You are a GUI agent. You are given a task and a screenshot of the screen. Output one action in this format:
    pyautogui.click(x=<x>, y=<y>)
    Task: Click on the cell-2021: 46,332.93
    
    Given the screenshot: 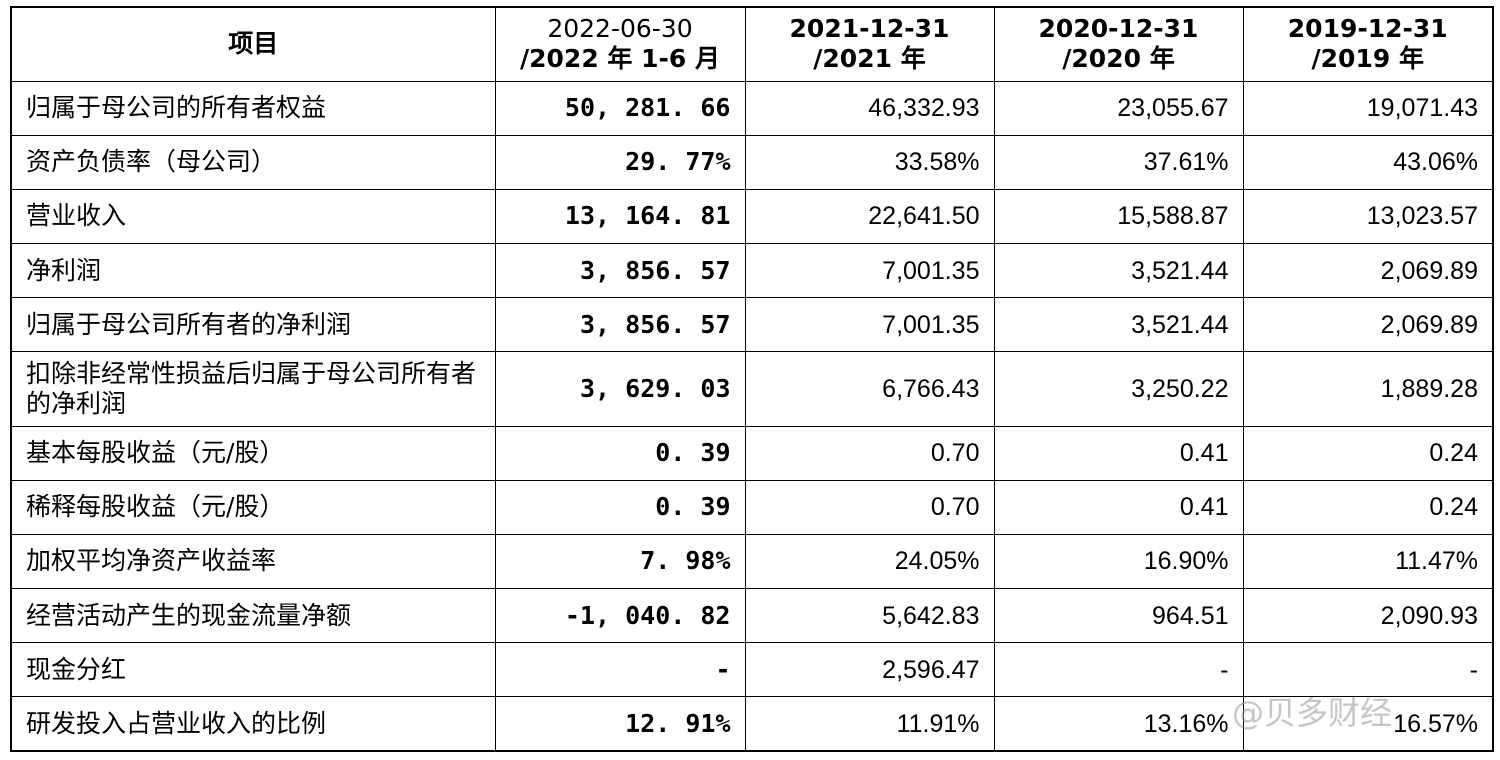 What is the action you would take?
    pyautogui.click(x=869, y=108)
    